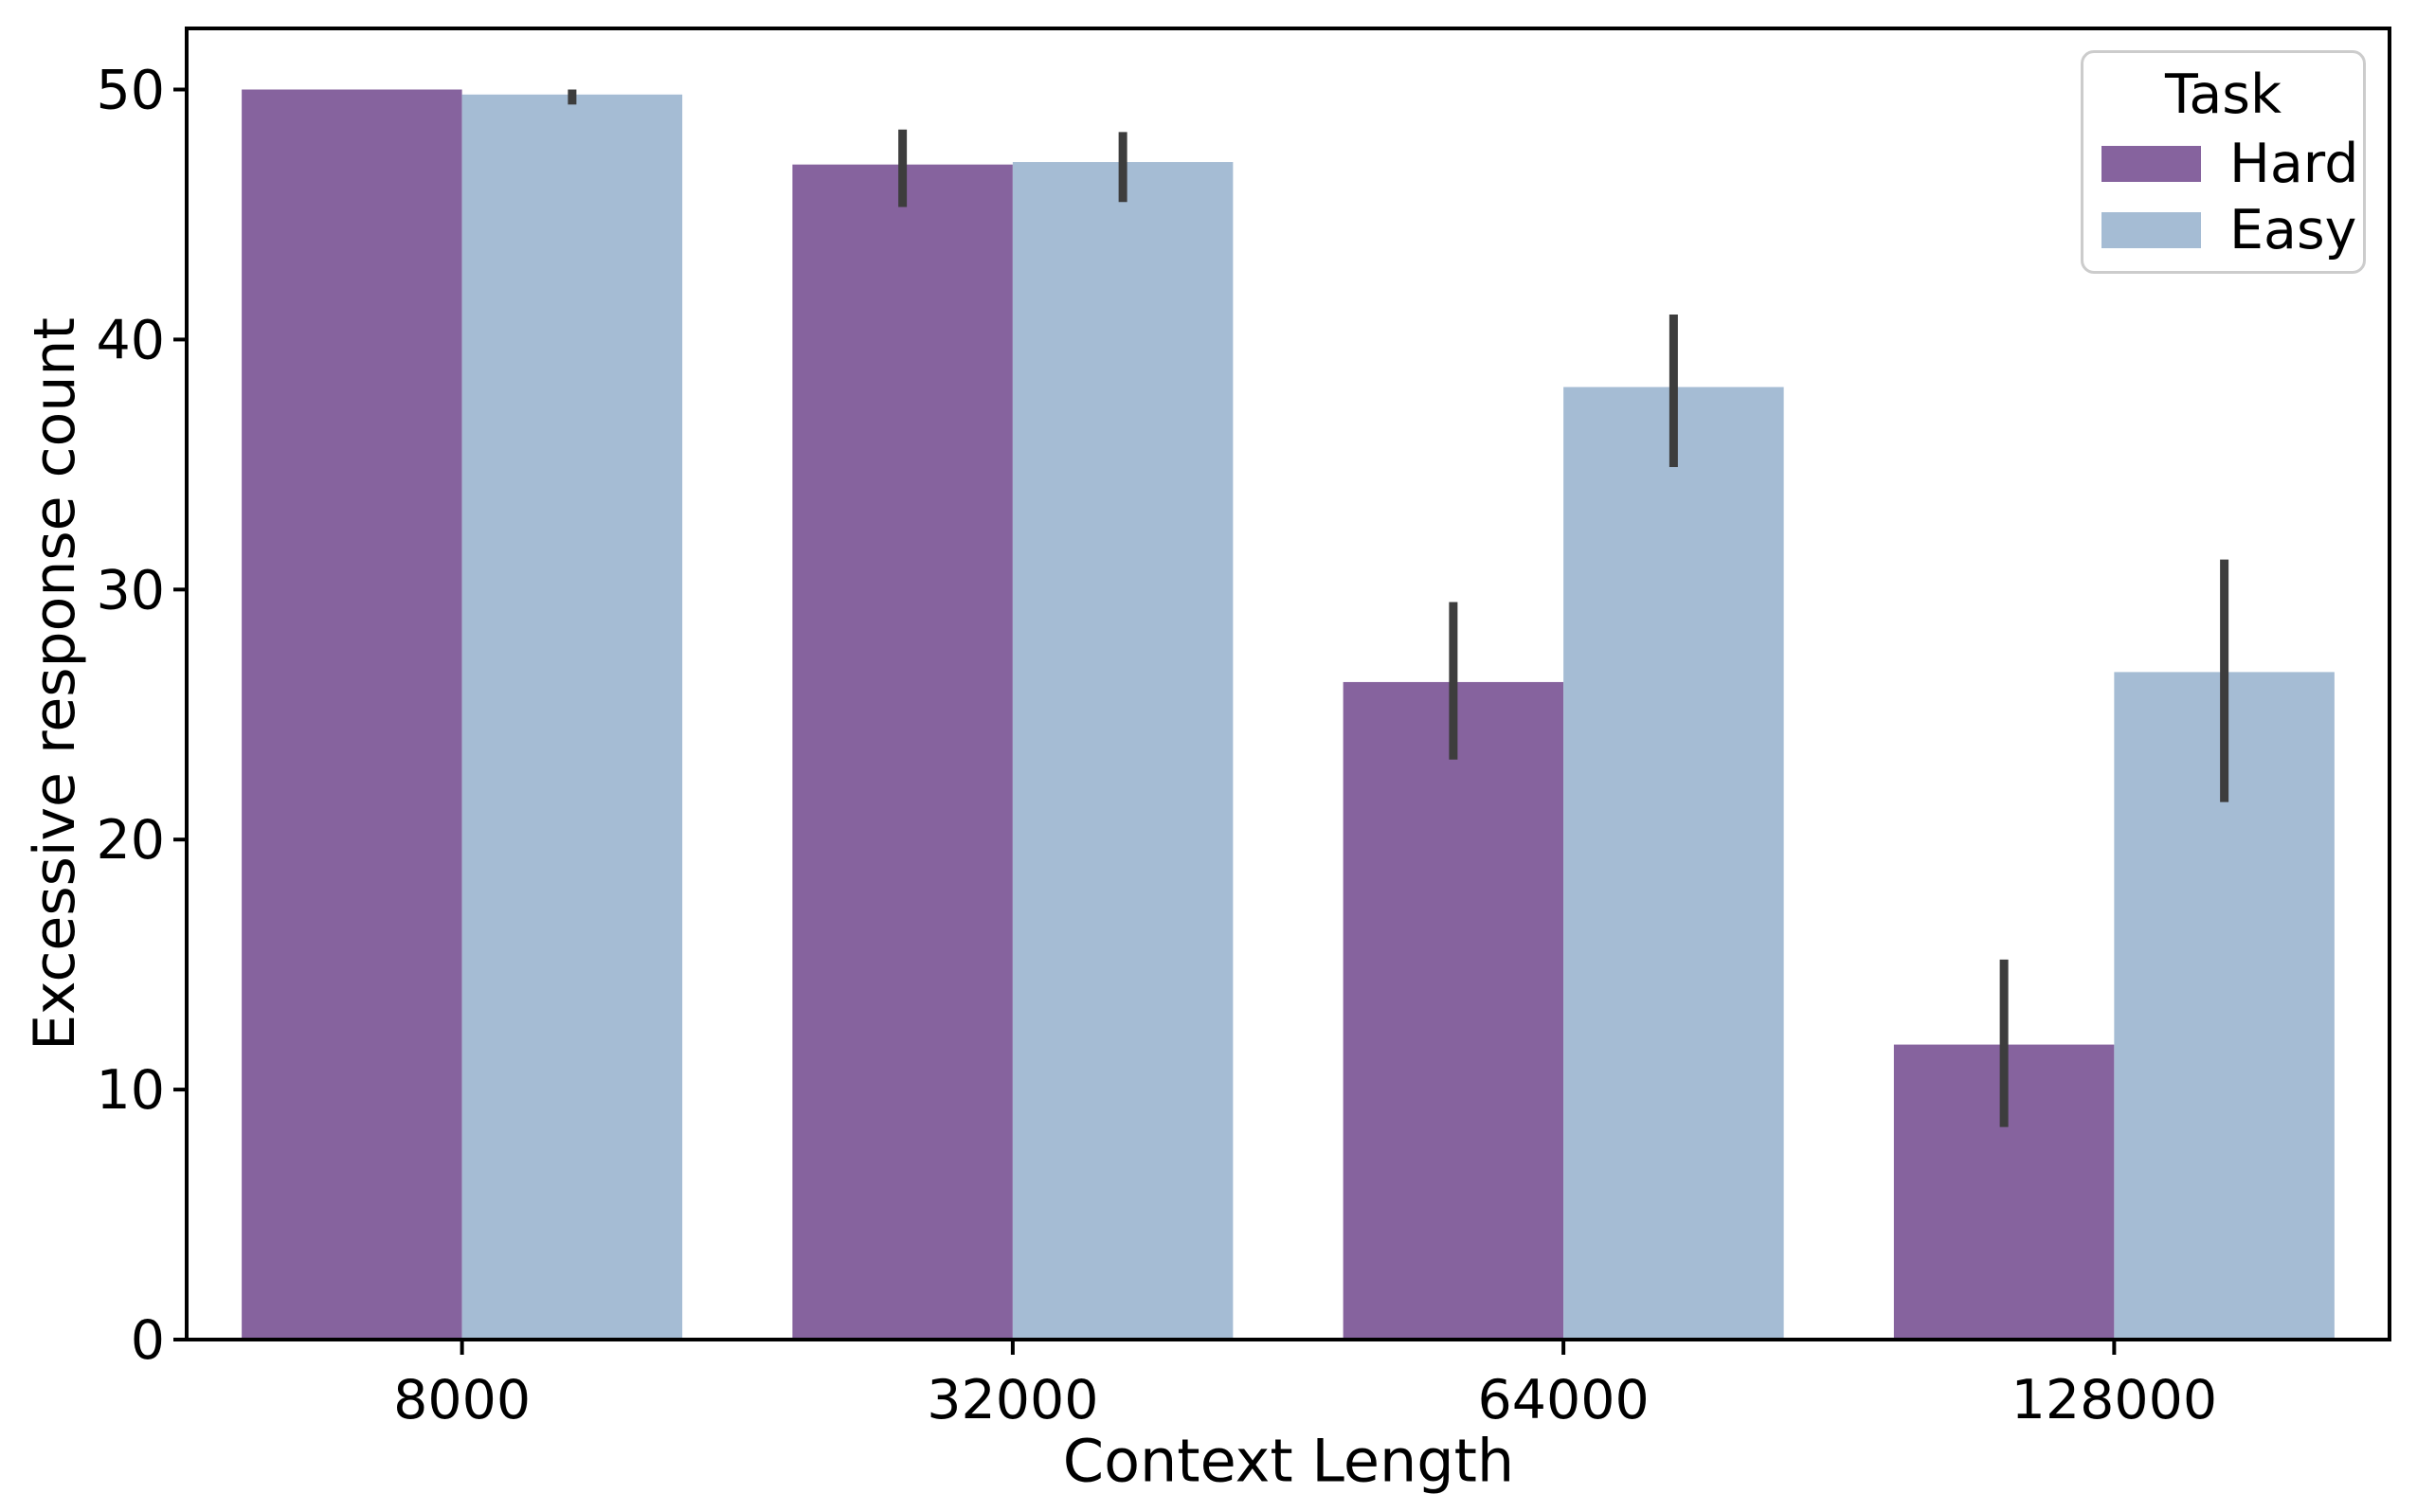  What do you see at coordinates (130, 590) in the screenshot?
I see `y-tick-label-30: 30` at bounding box center [130, 590].